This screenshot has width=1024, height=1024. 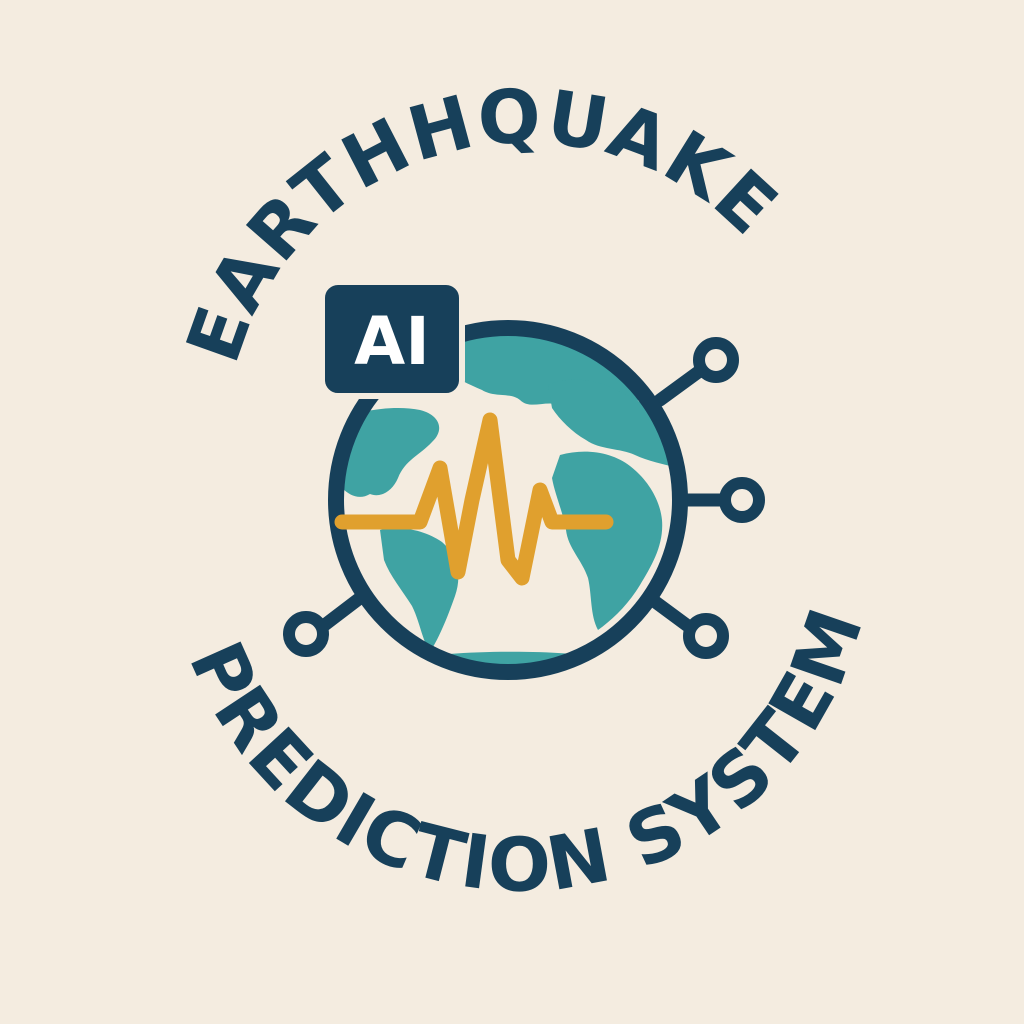 I want to click on node-bottom-left, so click(x=306, y=634).